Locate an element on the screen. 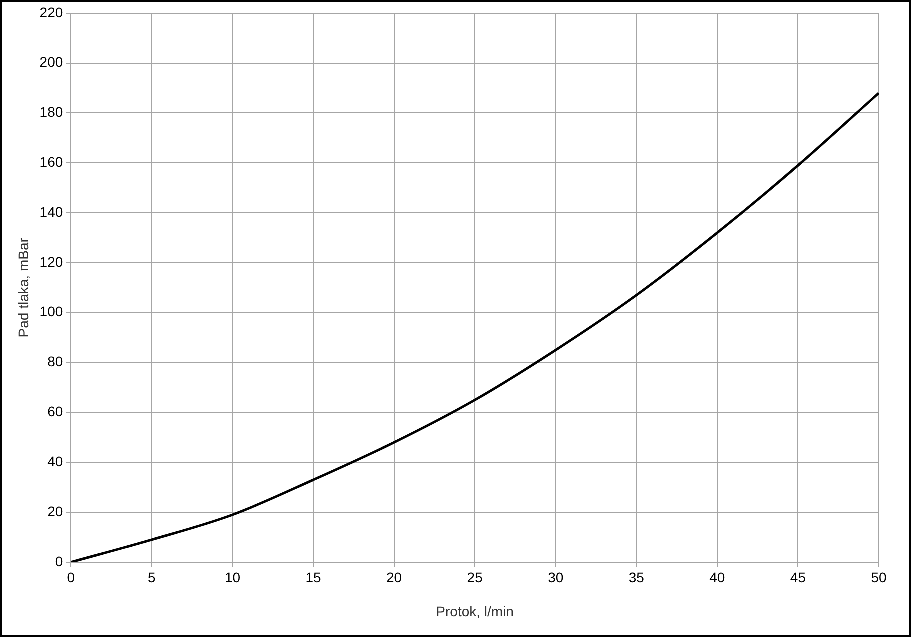 The width and height of the screenshot is (911, 637). x-tick-label: 50 is located at coordinates (879, 578).